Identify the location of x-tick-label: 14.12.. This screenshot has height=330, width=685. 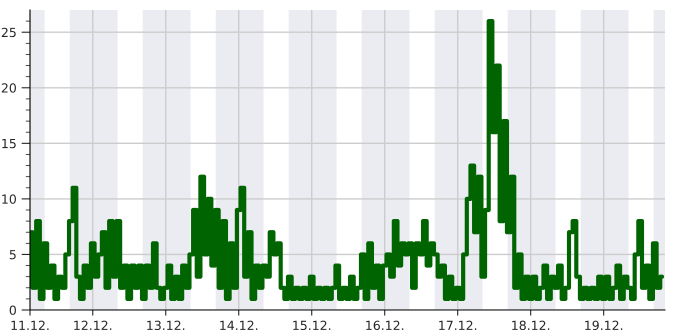
(239, 325).